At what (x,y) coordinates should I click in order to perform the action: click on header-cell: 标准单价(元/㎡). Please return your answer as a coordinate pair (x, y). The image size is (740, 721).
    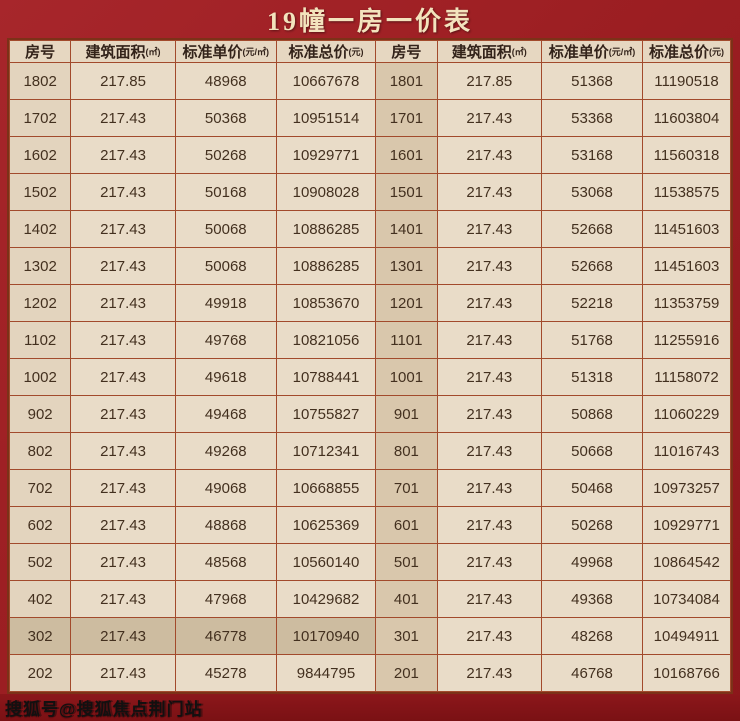
    Looking at the image, I should click on (592, 51).